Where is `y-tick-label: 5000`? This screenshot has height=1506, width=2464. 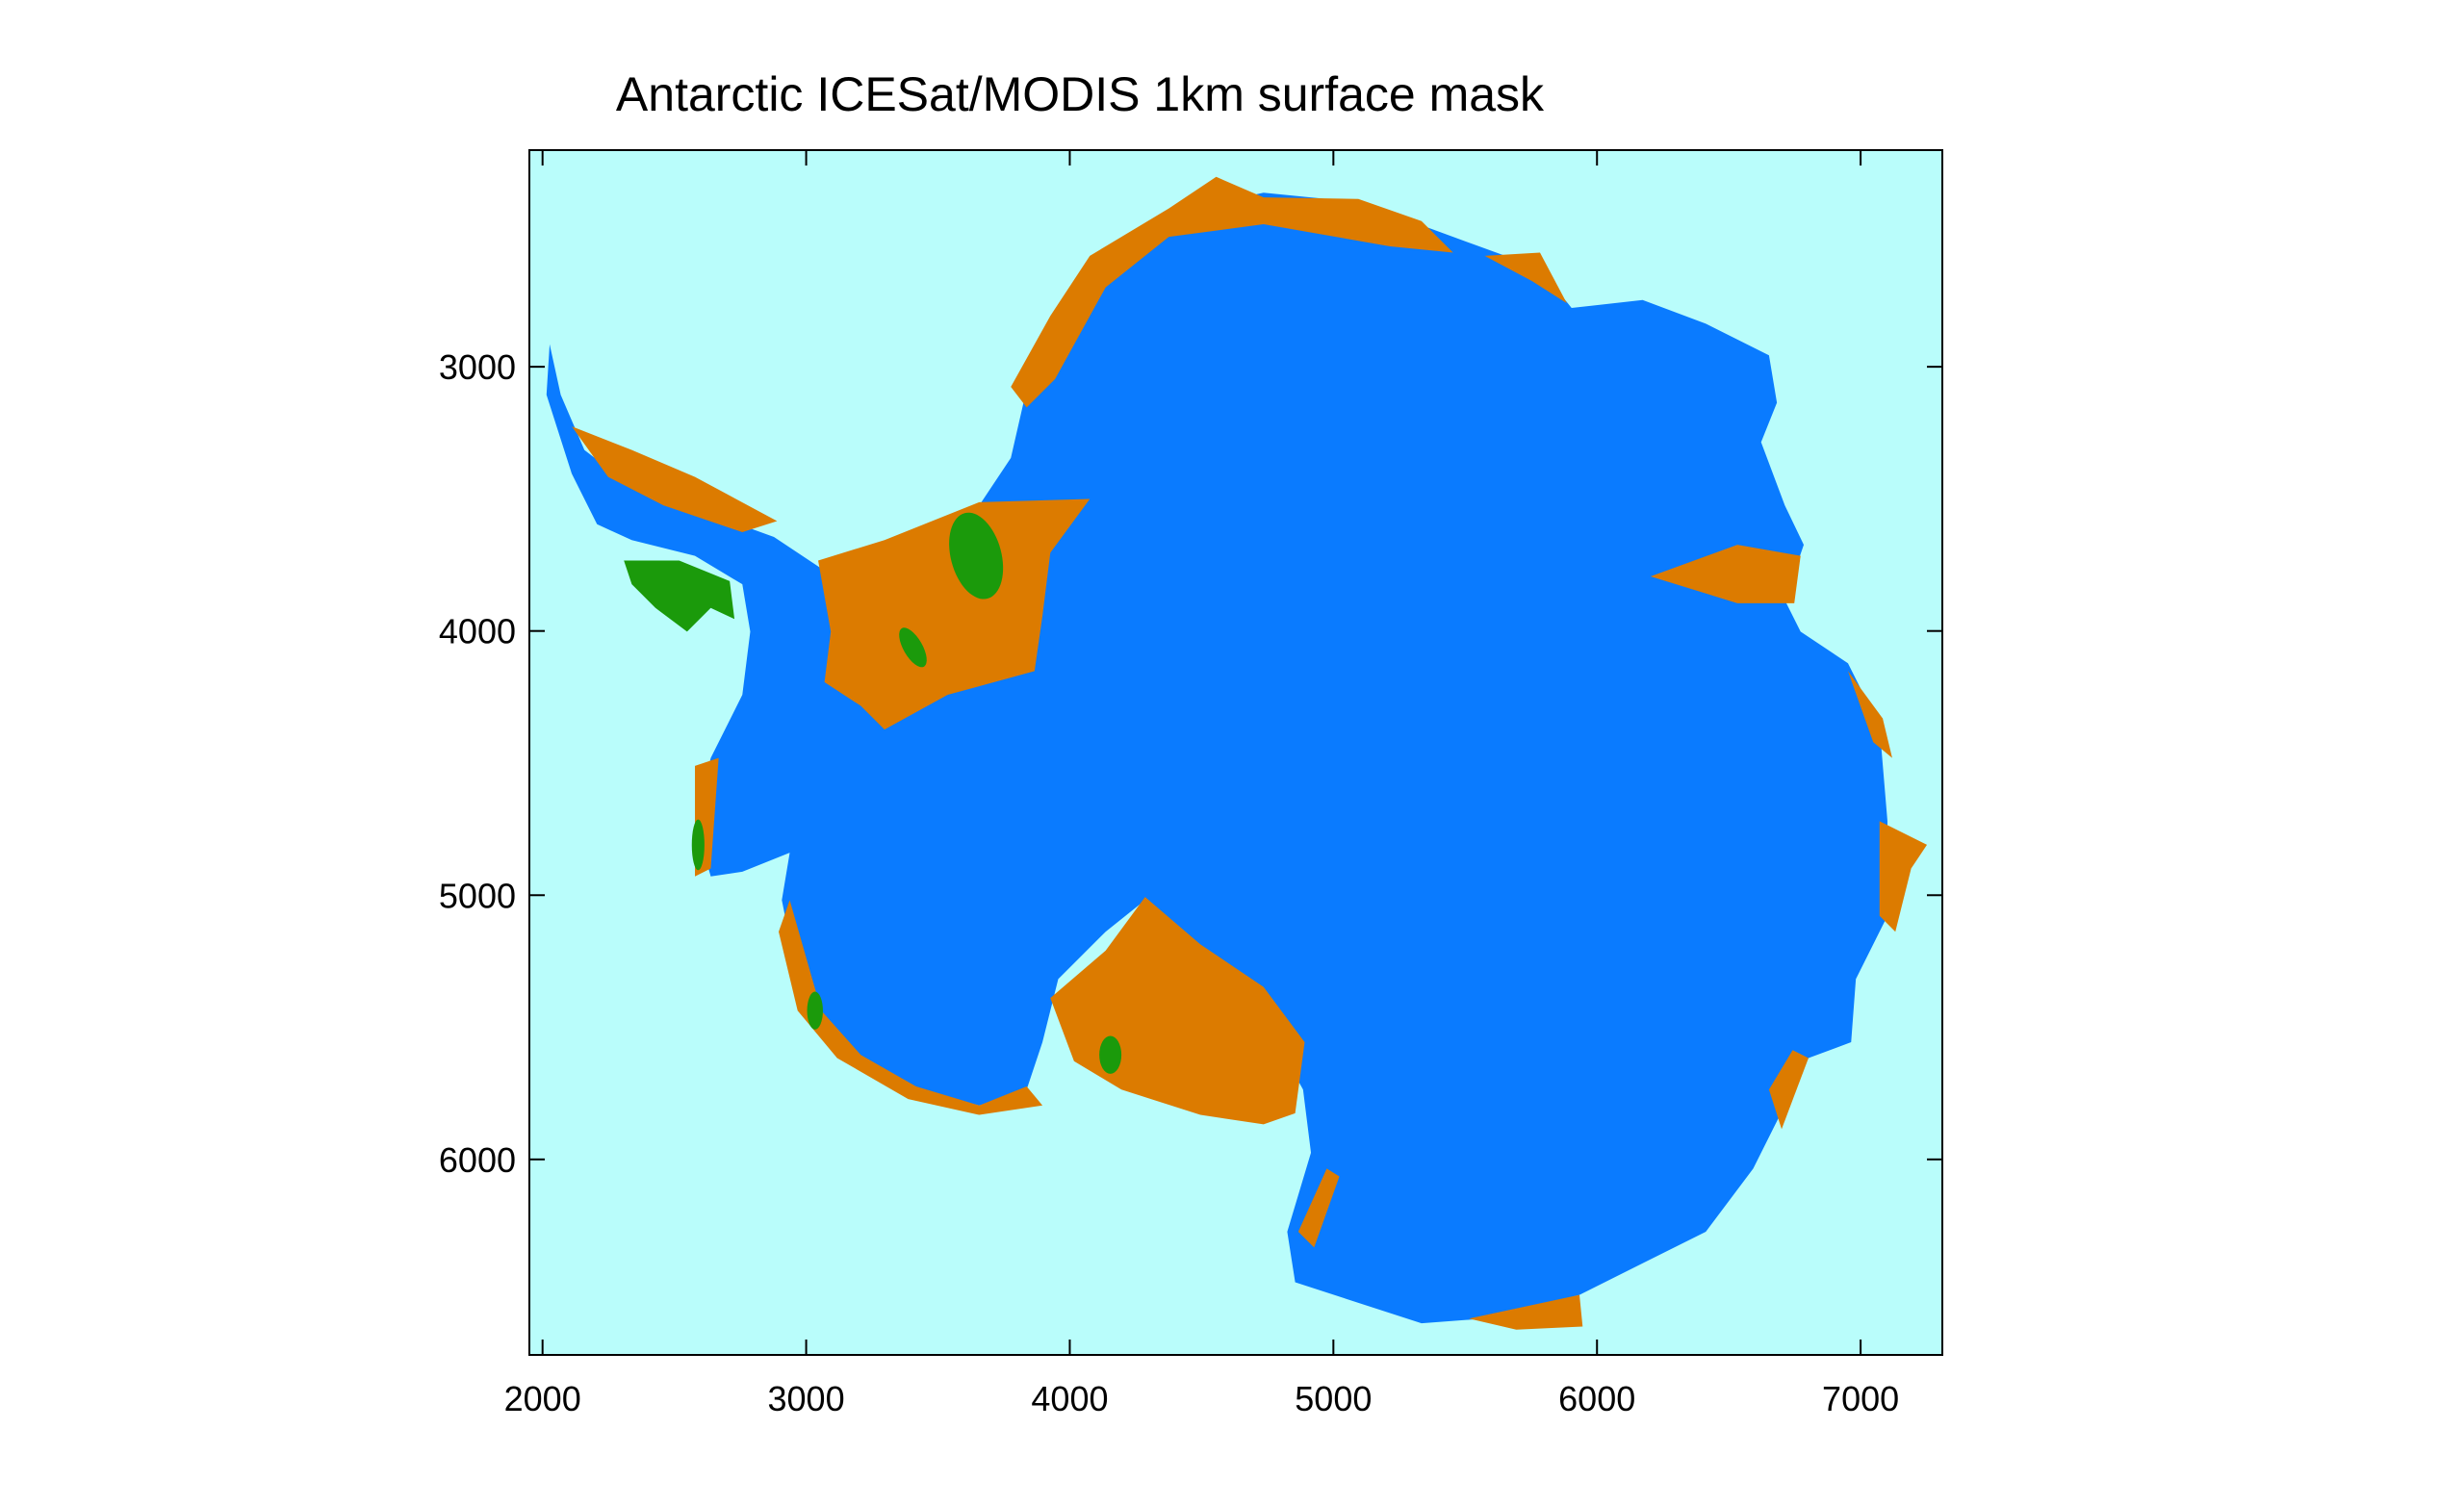 y-tick-label: 5000 is located at coordinates (477, 895).